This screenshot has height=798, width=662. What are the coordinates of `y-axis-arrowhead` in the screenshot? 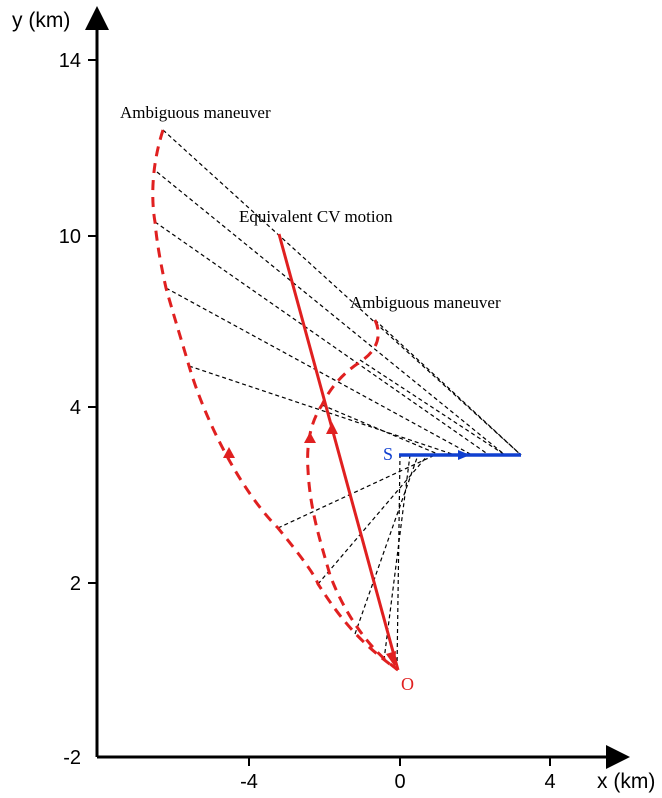 It's located at (97, 18).